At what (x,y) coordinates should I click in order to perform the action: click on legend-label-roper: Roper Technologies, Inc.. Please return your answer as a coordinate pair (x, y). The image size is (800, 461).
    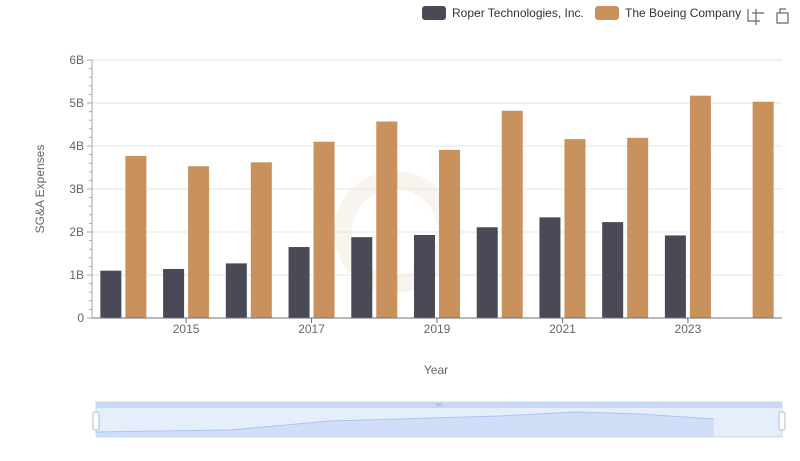
    Looking at the image, I should click on (518, 13).